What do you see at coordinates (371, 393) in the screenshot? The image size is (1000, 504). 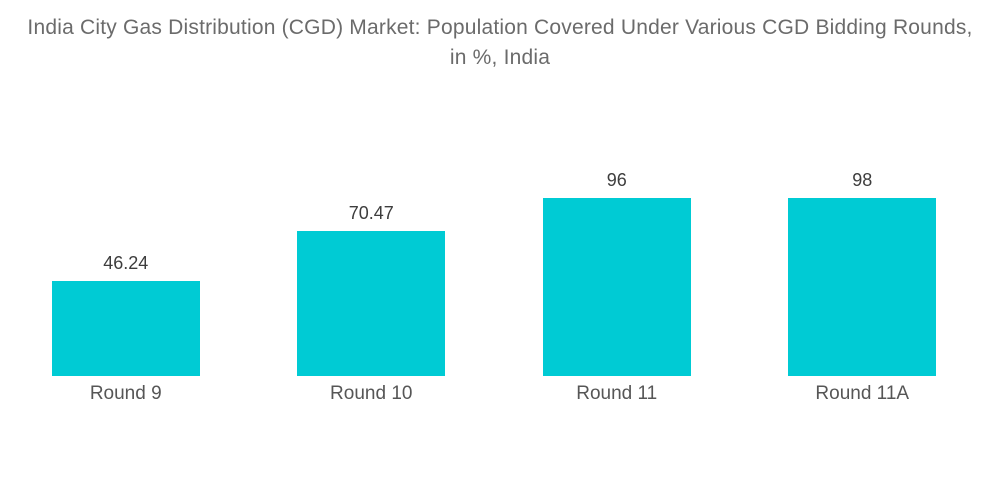 I see `category-label: Round 10` at bounding box center [371, 393].